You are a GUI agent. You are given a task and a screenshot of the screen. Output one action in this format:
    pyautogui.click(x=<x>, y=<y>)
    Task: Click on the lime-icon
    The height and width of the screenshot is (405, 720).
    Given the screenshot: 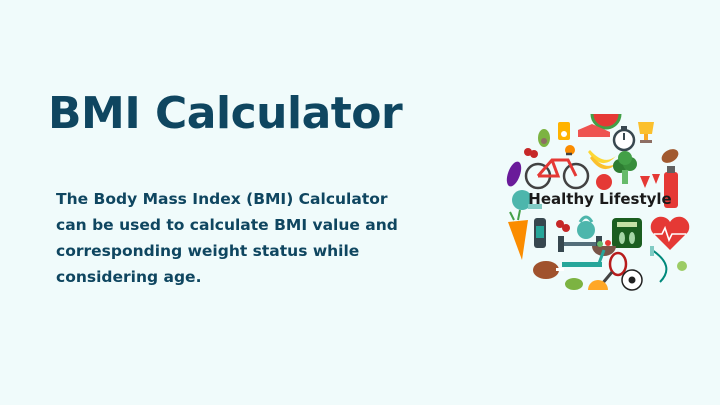 What is the action you would take?
    pyautogui.click(x=682, y=266)
    